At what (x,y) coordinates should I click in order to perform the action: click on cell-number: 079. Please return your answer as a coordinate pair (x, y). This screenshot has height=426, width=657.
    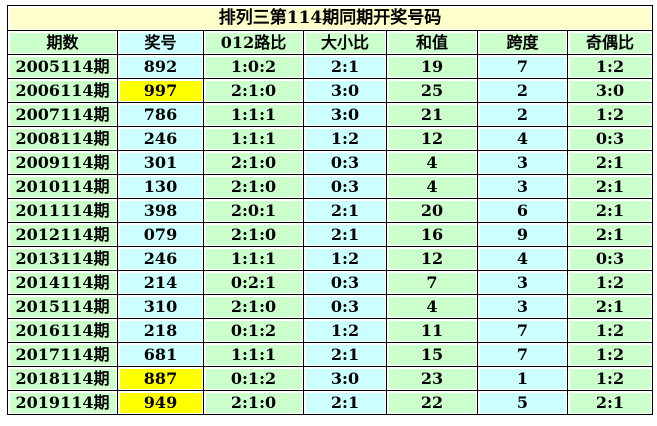
    Looking at the image, I should click on (160, 234).